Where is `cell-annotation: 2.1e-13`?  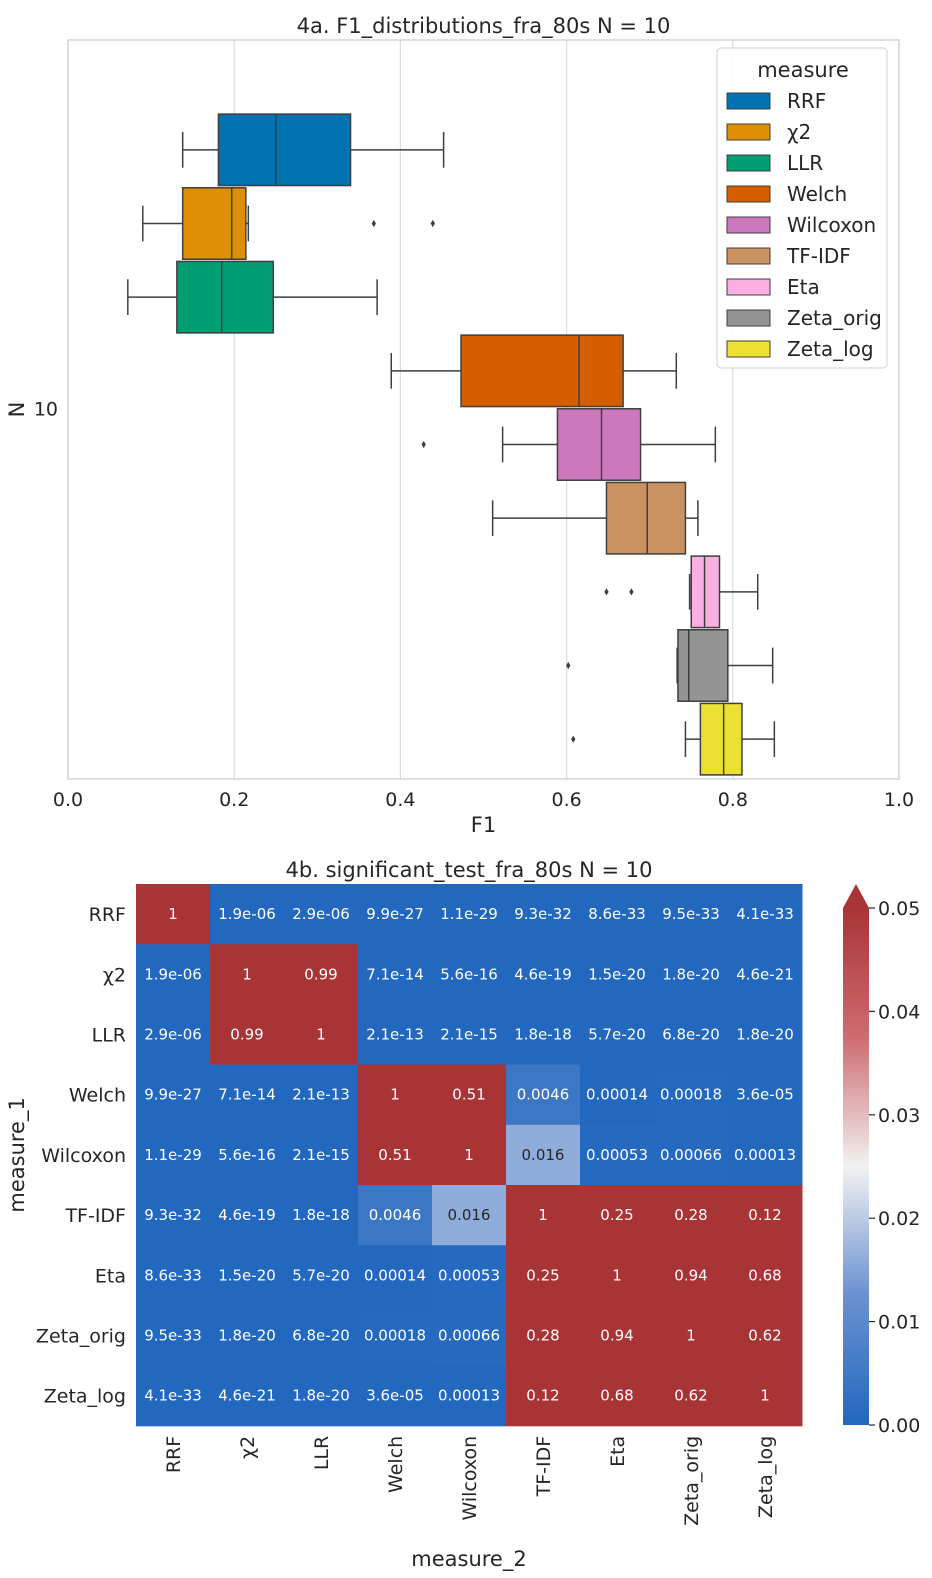 cell-annotation: 2.1e-13 is located at coordinates (321, 1095).